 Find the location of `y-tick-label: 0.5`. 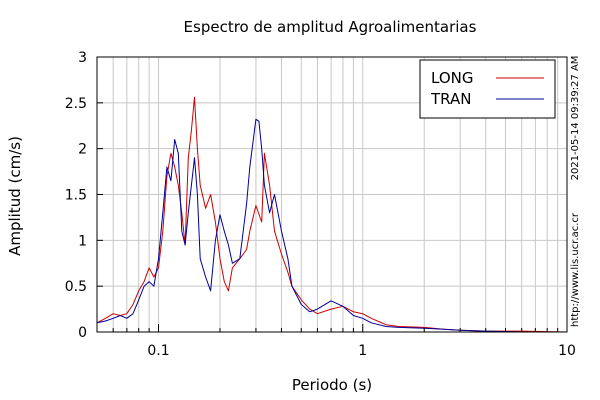

y-tick-label: 0.5 is located at coordinates (76, 287).